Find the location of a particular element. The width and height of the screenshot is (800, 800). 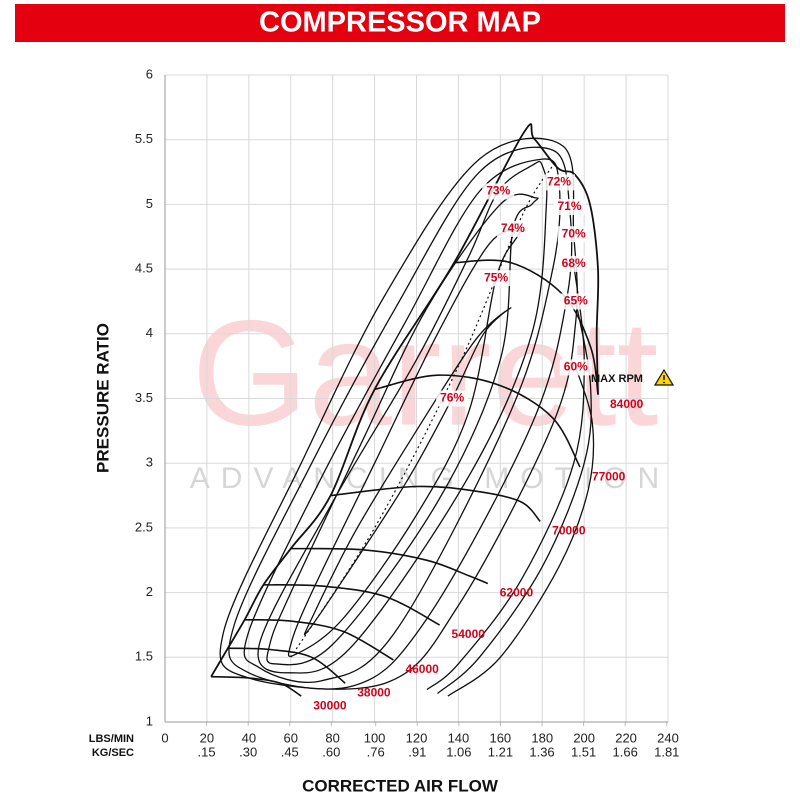

speed-line-label: 62000 is located at coordinates (517, 593).